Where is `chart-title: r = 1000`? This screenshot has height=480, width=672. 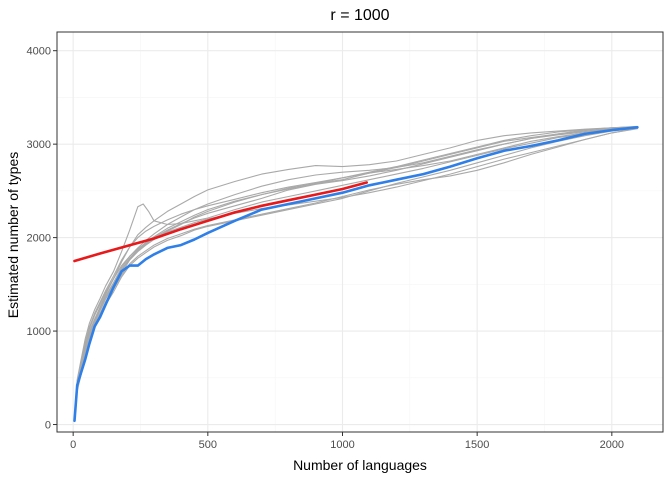 chart-title: r = 1000 is located at coordinates (359, 15).